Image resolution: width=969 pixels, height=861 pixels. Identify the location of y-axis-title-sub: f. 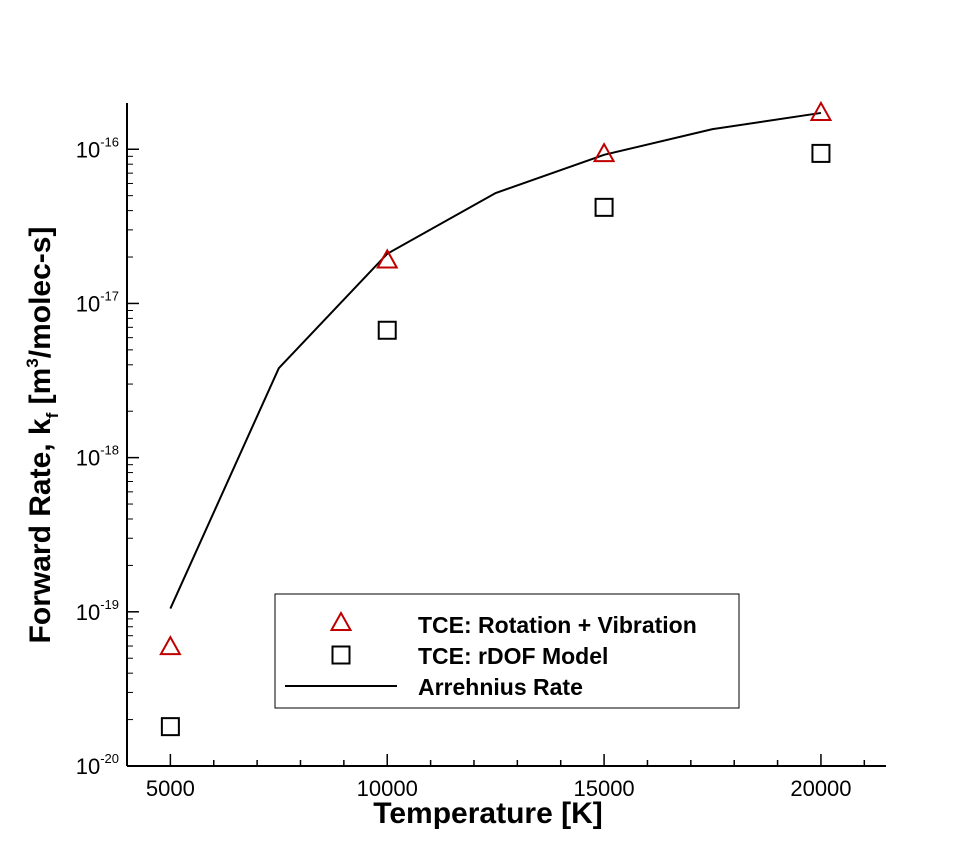
(52, 415).